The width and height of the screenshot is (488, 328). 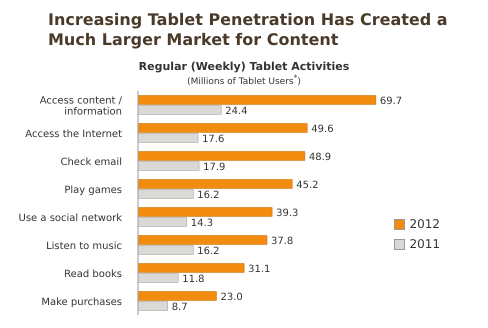 I want to click on data-label: 49.6, so click(x=322, y=129).